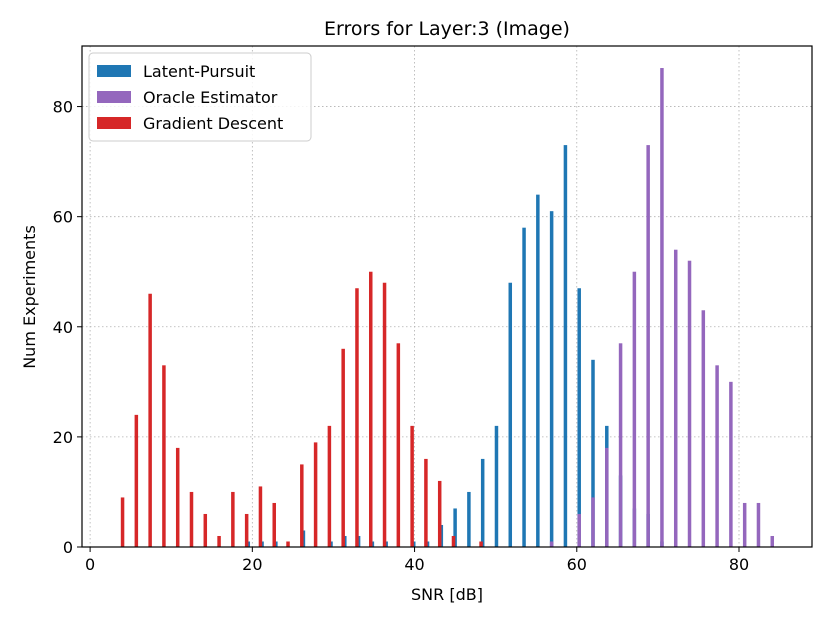  Describe the element at coordinates (63, 107) in the screenshot. I see `y-tick-label: 80` at that location.